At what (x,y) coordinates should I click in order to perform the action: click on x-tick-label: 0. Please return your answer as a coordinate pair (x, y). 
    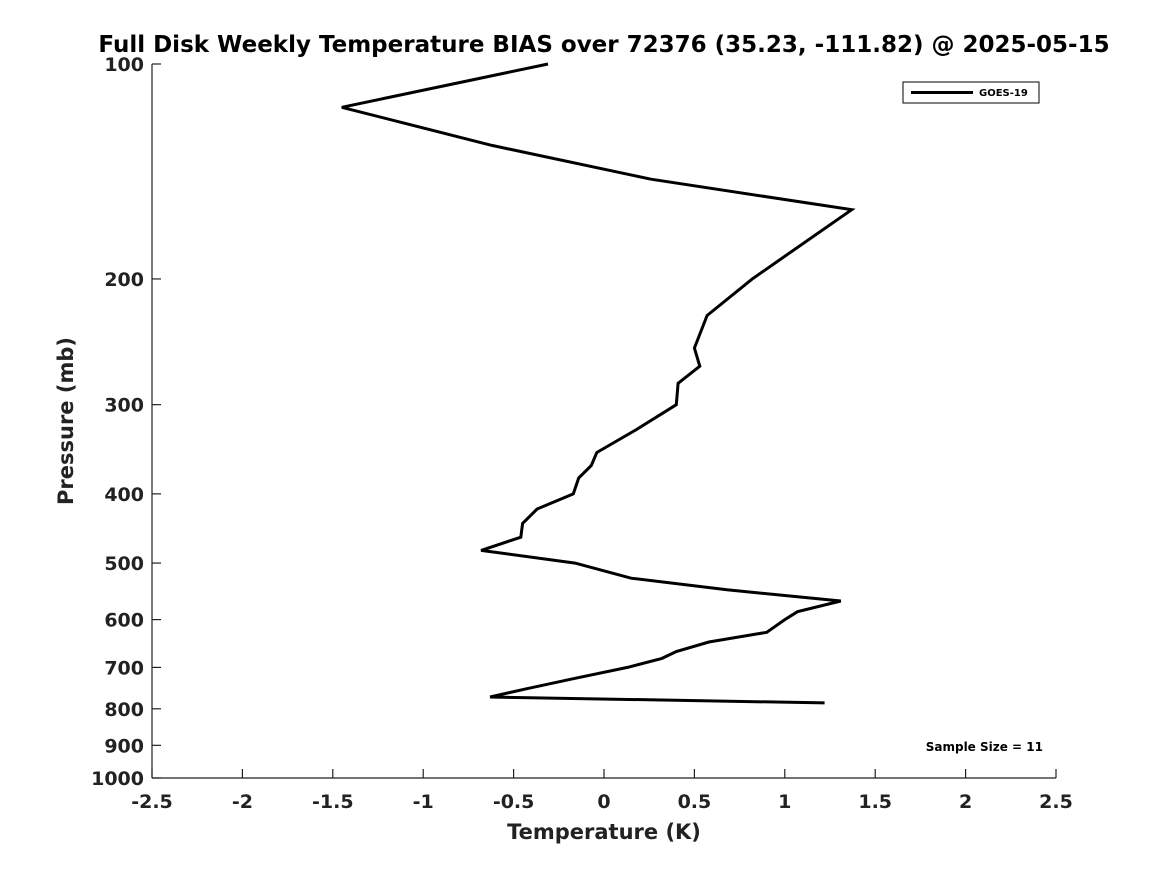
    Looking at the image, I should click on (603, 802).